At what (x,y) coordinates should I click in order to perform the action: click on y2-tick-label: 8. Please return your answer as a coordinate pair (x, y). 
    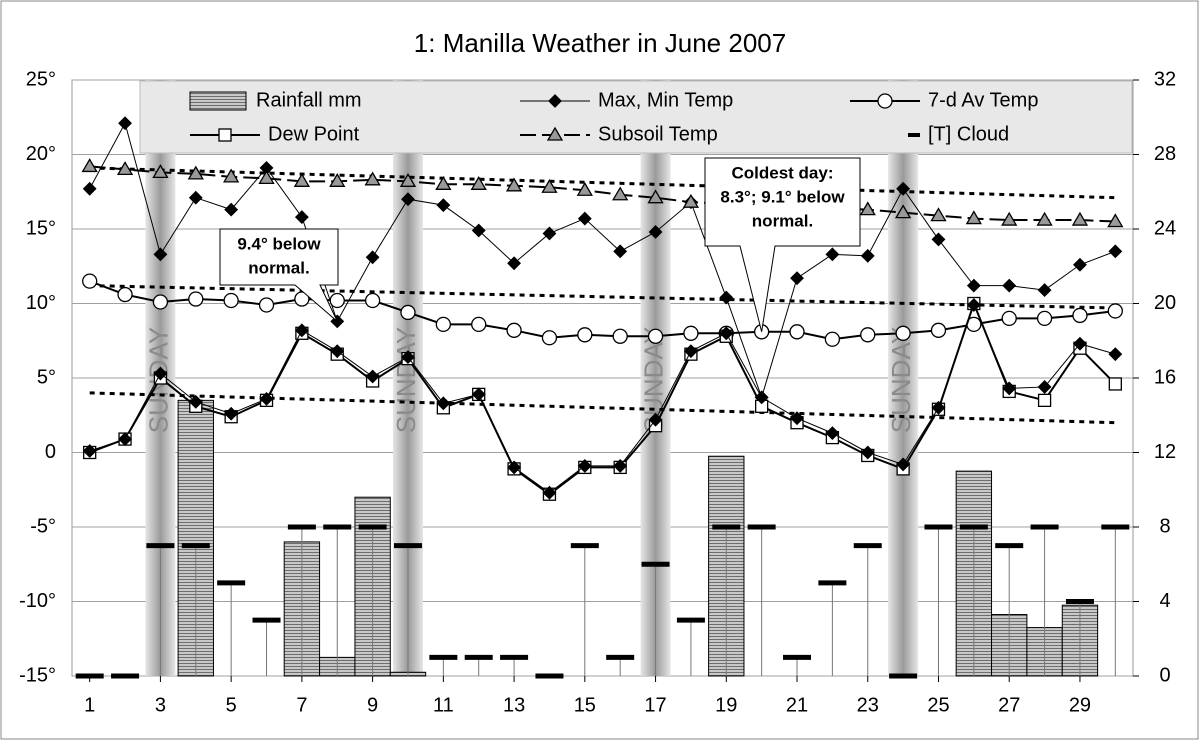
    Looking at the image, I should click on (1164, 526).